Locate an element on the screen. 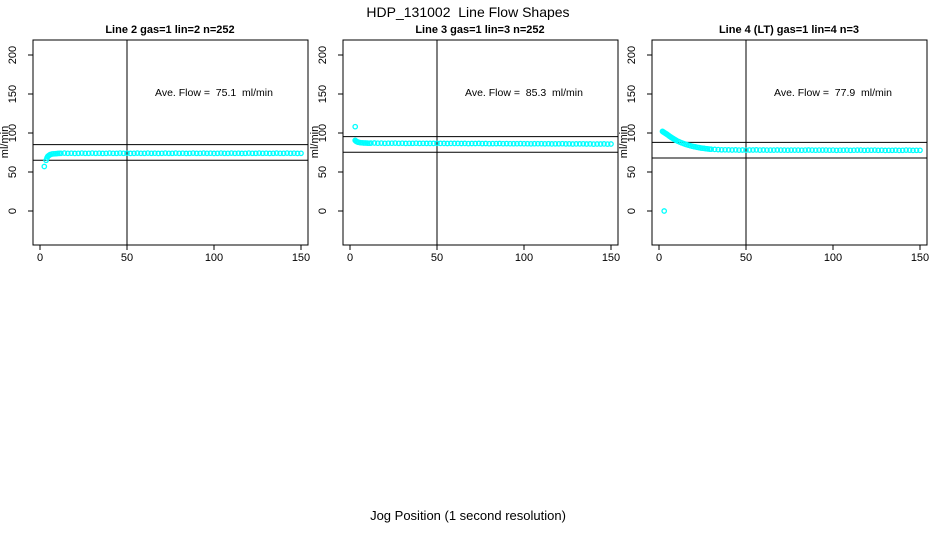  ave-flow-annotation: Ave. Flow = 77.9 ml/min is located at coordinates (833, 93).